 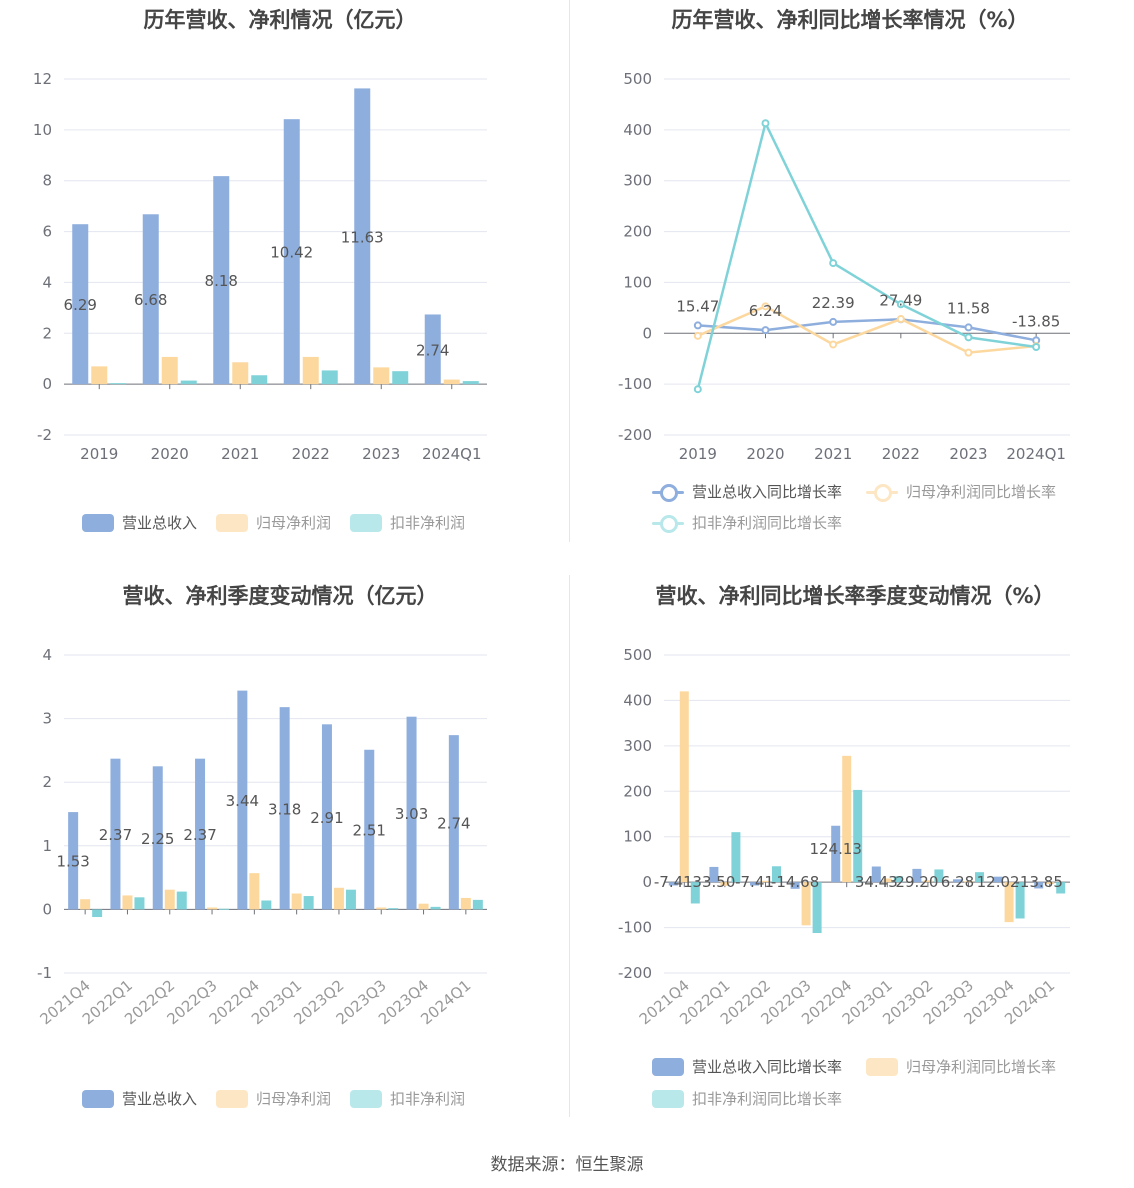 I want to click on y-tick-label: 8, so click(x=47, y=181).